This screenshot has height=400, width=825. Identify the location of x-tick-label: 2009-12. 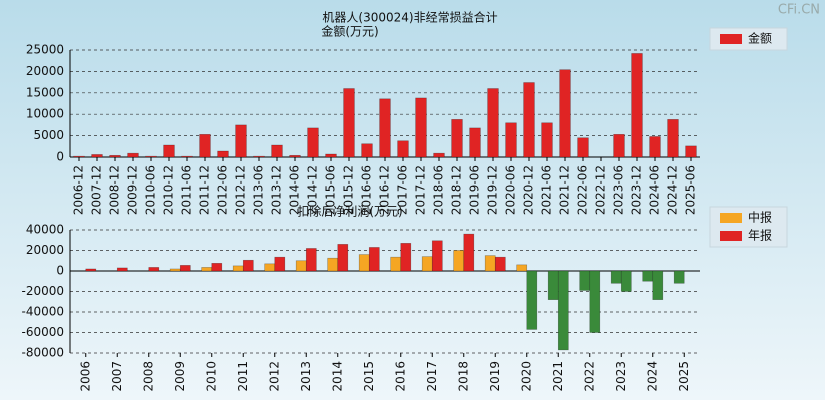
(133, 190).